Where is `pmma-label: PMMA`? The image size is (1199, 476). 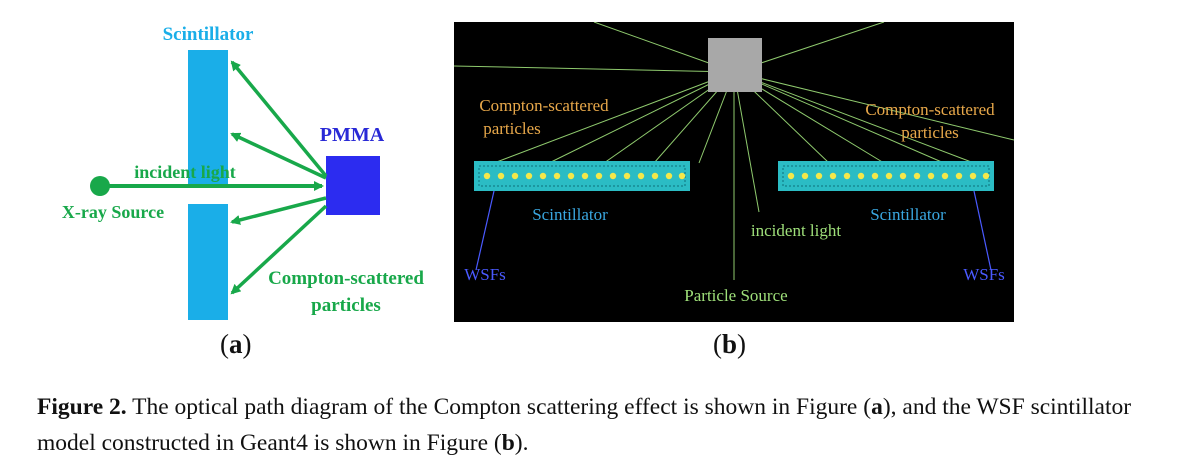 pmma-label: PMMA is located at coordinates (352, 135).